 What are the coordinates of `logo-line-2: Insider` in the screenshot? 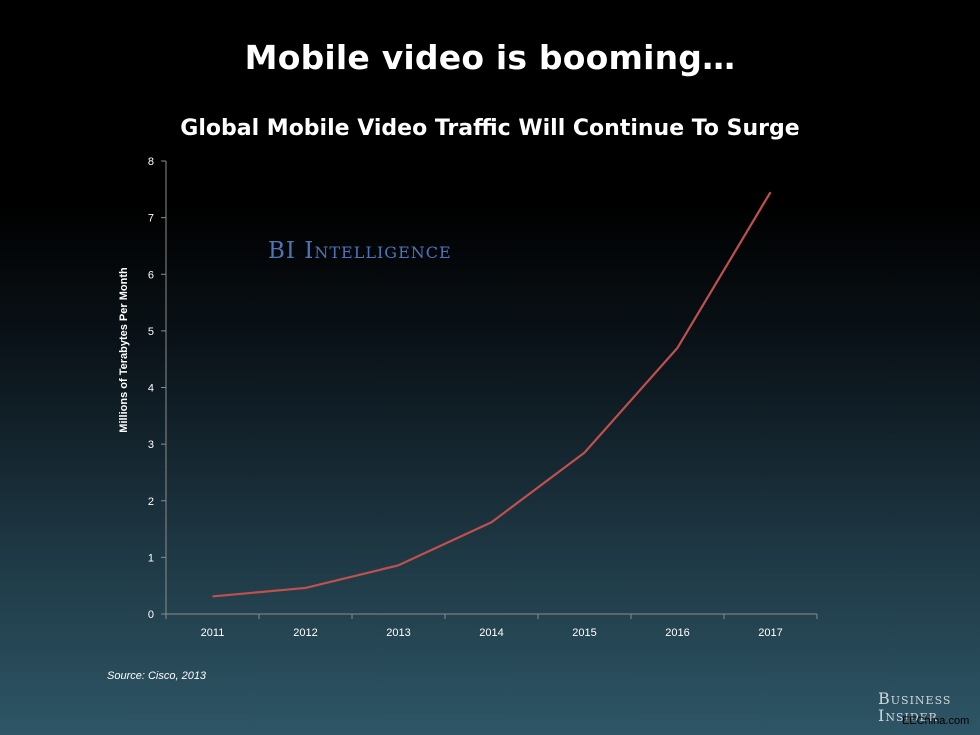 It's located at (908, 715).